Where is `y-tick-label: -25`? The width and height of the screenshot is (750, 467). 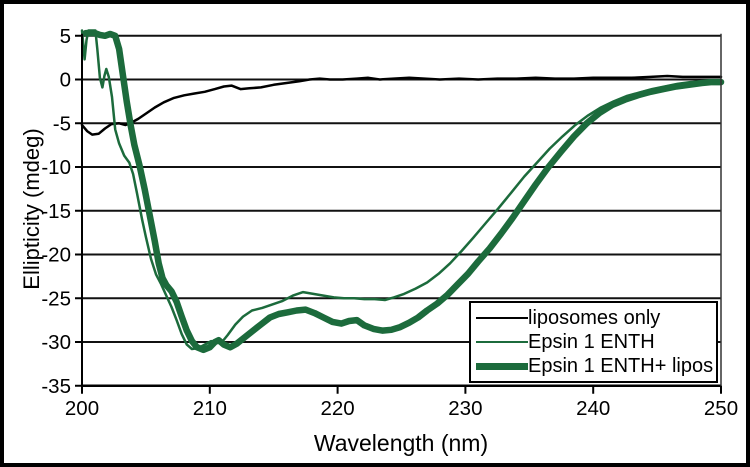
y-tick-label: -25 is located at coordinates (56, 298).